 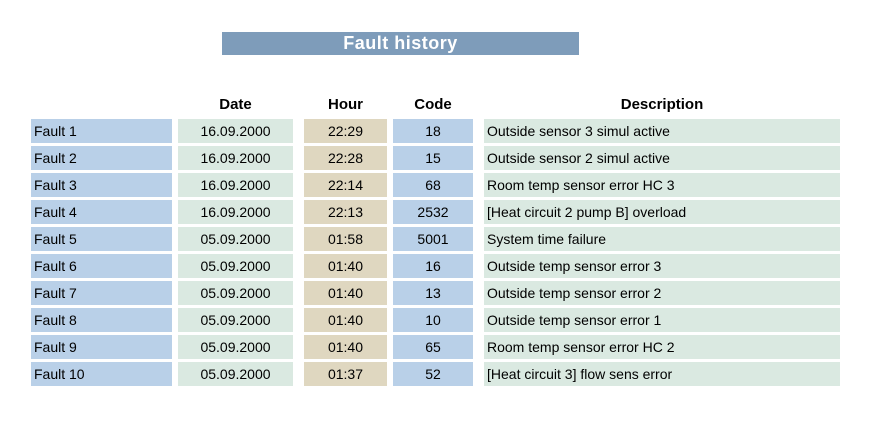 What do you see at coordinates (662, 266) in the screenshot?
I see `fault-description-cell: Outside temp sensor error 3` at bounding box center [662, 266].